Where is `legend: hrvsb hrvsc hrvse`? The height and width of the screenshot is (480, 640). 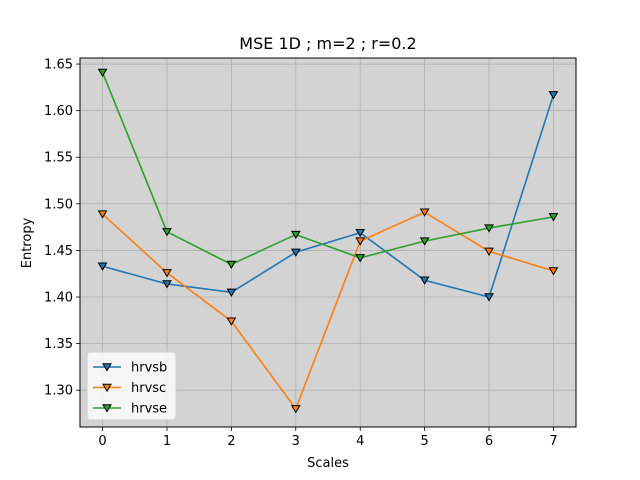 legend: hrvsb hrvsc hrvse is located at coordinates (131, 386).